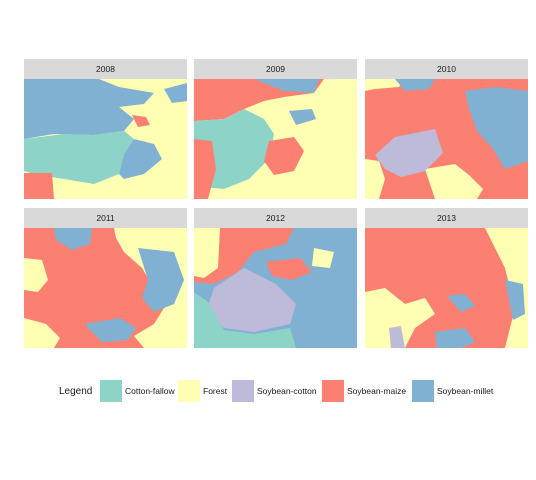 This screenshot has width=536, height=480. What do you see at coordinates (275, 218) in the screenshot?
I see `facet-strip: 2012` at bounding box center [275, 218].